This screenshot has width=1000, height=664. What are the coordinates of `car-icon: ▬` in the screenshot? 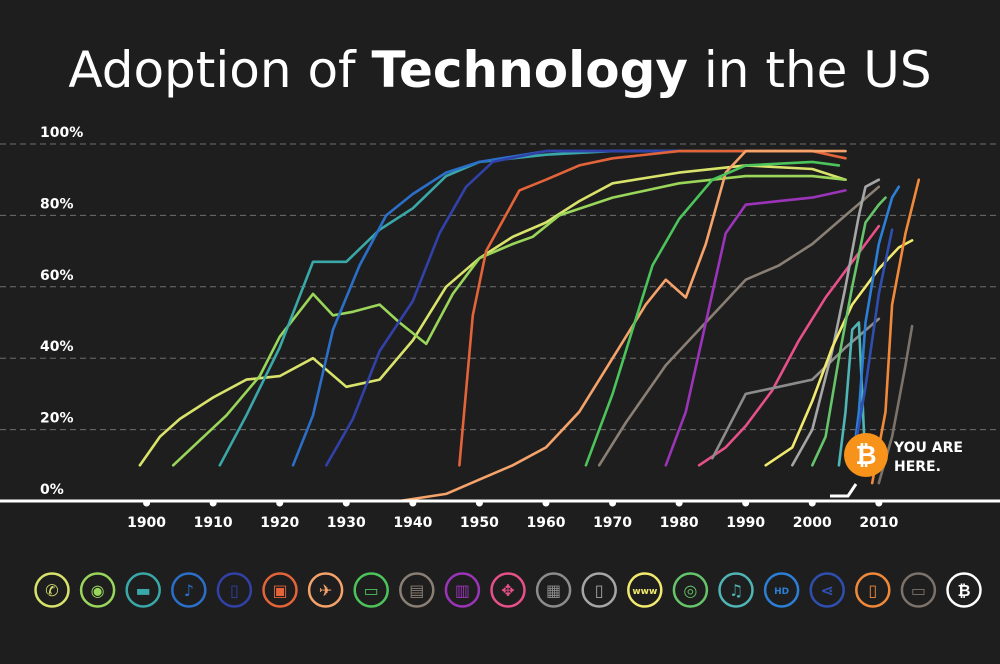 It's located at (143, 590).